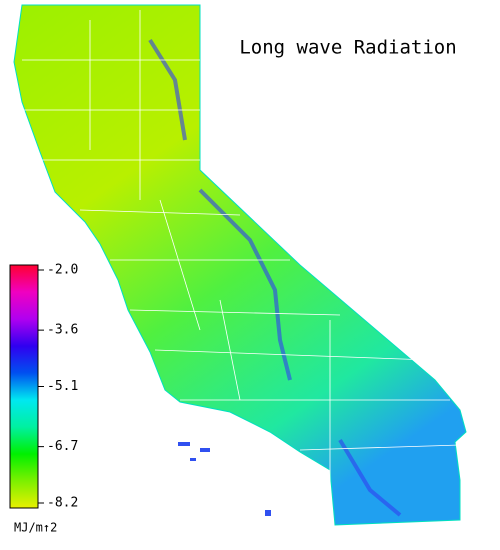 Image resolution: width=500 pixels, height=550 pixels. I want to click on colorbar-tick-label: -6.7, so click(62, 446).